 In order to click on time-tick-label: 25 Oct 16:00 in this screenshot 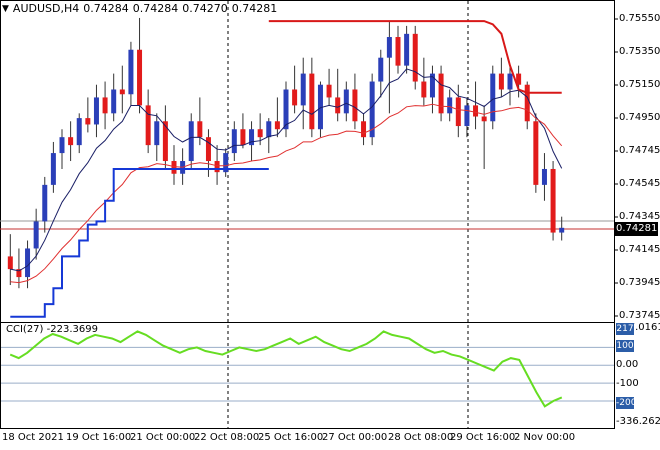, I will do `click(291, 437)`.